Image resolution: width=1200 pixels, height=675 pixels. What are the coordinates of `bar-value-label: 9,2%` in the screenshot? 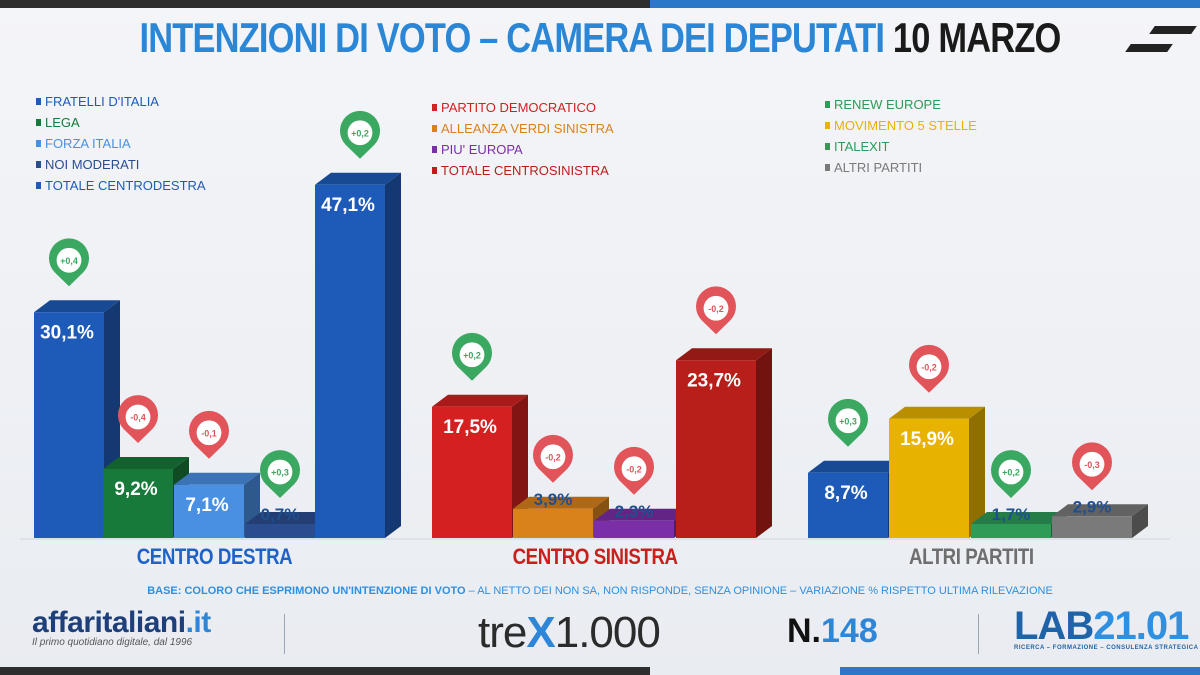 It's located at (135, 489).